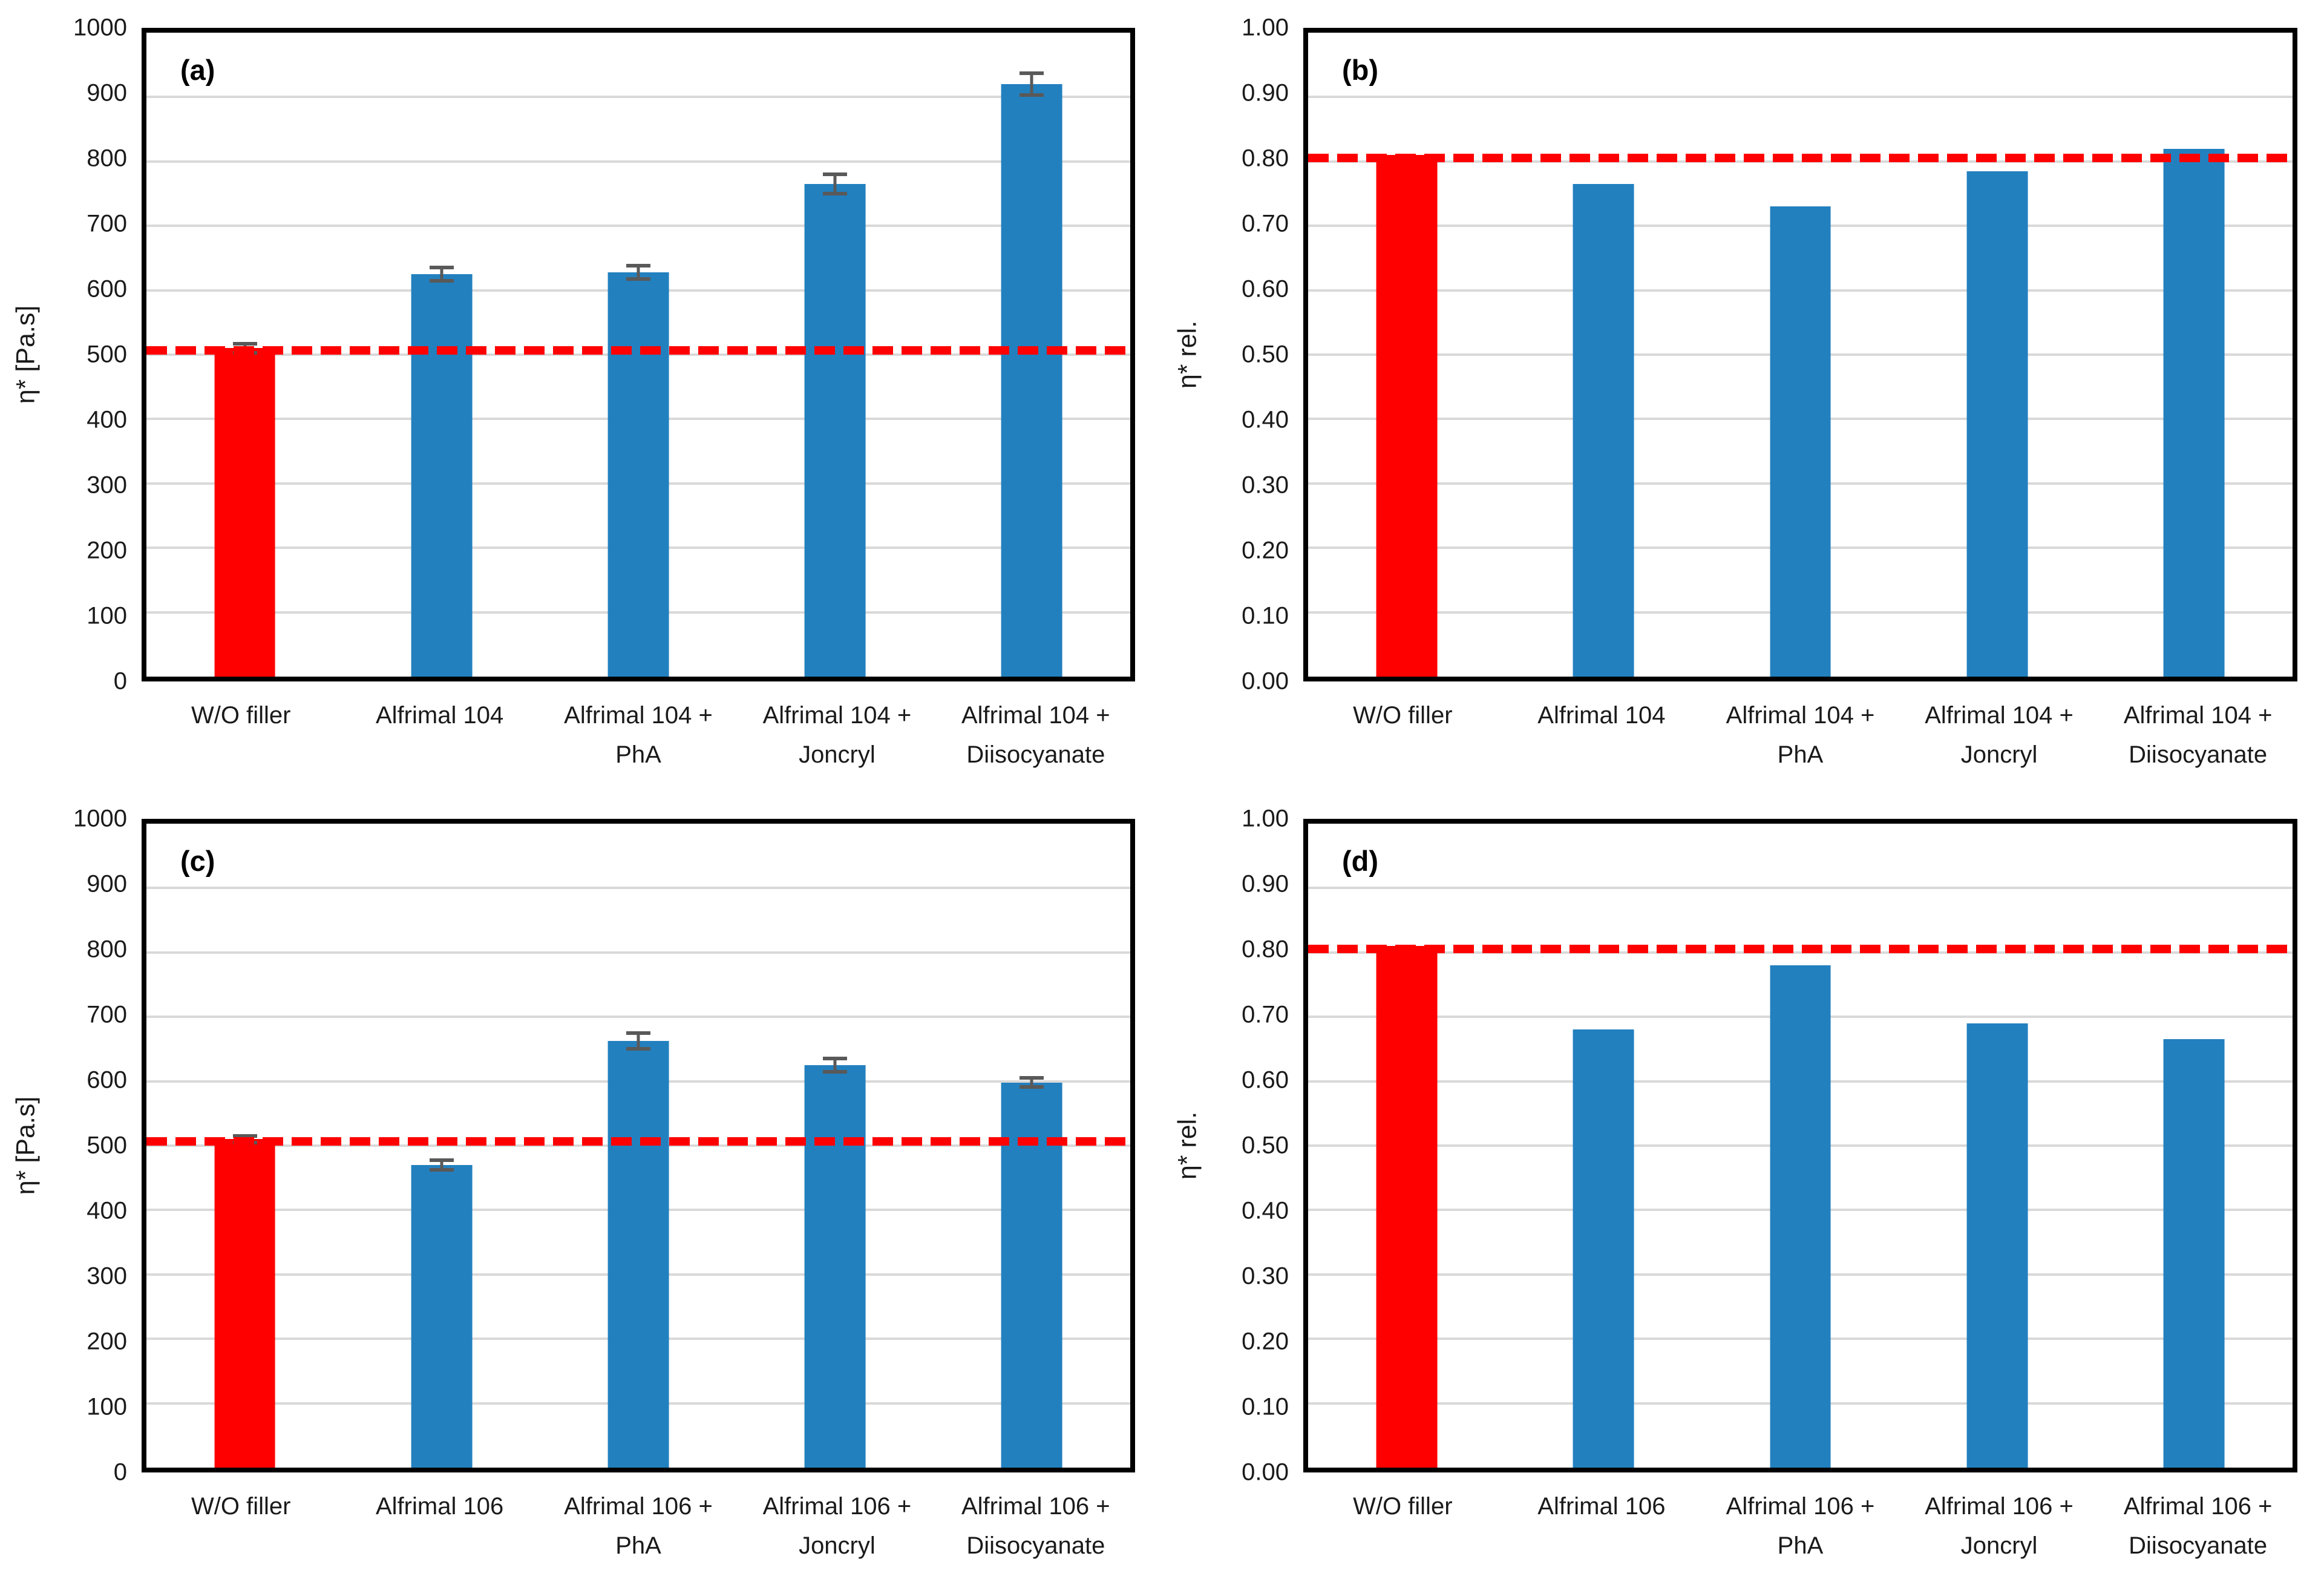 The height and width of the screenshot is (1582, 2324). What do you see at coordinates (1265, 1210) in the screenshot?
I see `y-tick-label: 0.40` at bounding box center [1265, 1210].